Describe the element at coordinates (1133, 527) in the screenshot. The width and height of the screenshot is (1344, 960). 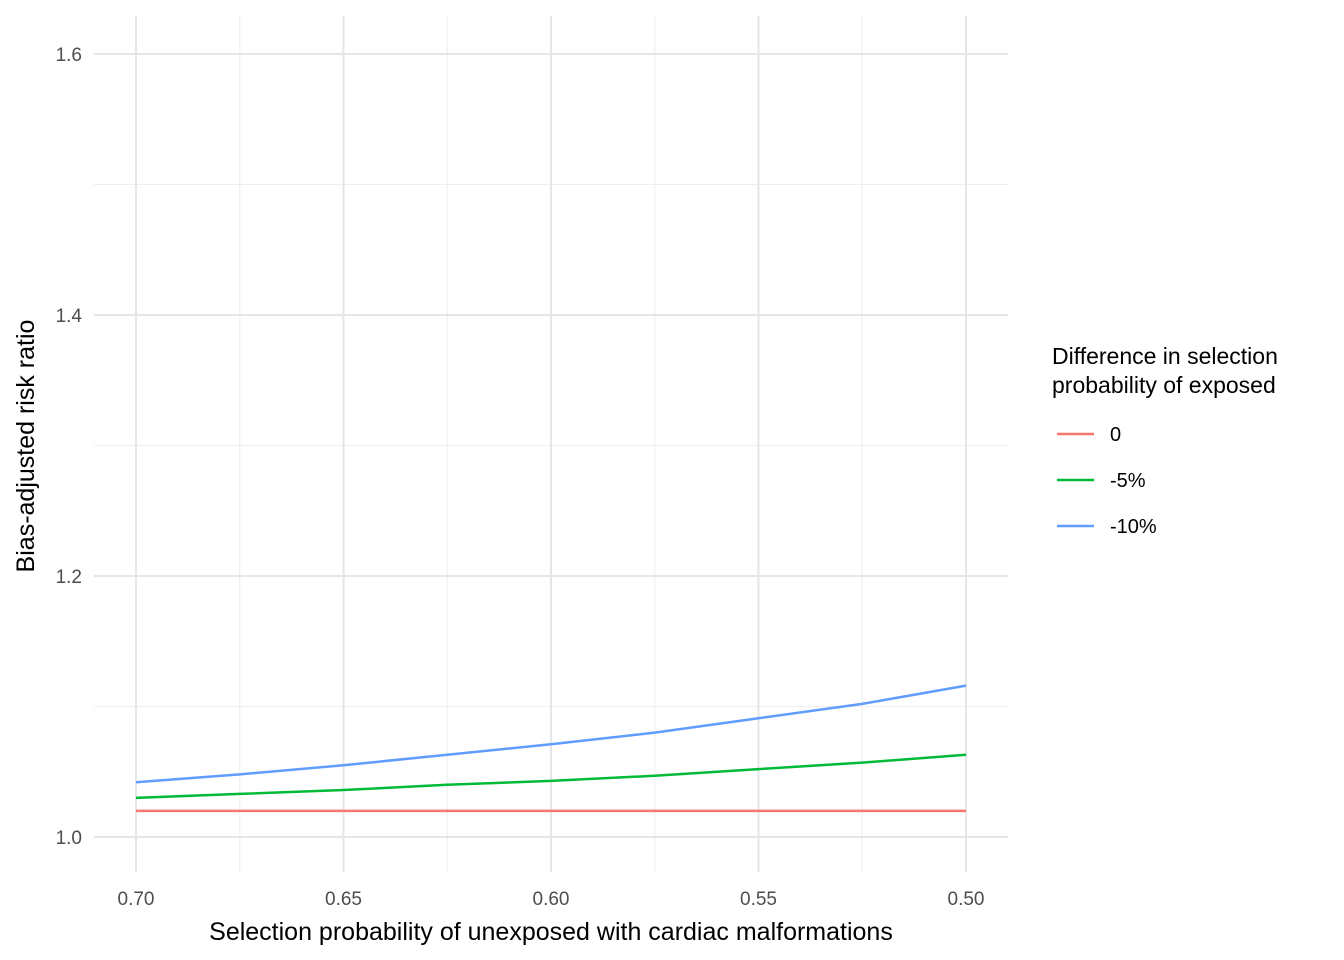
I see `legend-label: -10%` at that location.